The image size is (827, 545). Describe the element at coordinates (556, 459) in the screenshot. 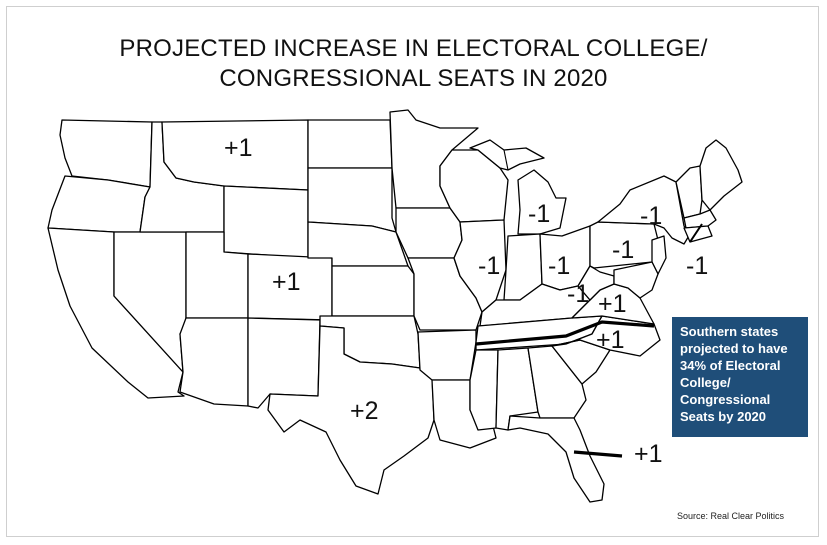

I see `state-florida` at that location.